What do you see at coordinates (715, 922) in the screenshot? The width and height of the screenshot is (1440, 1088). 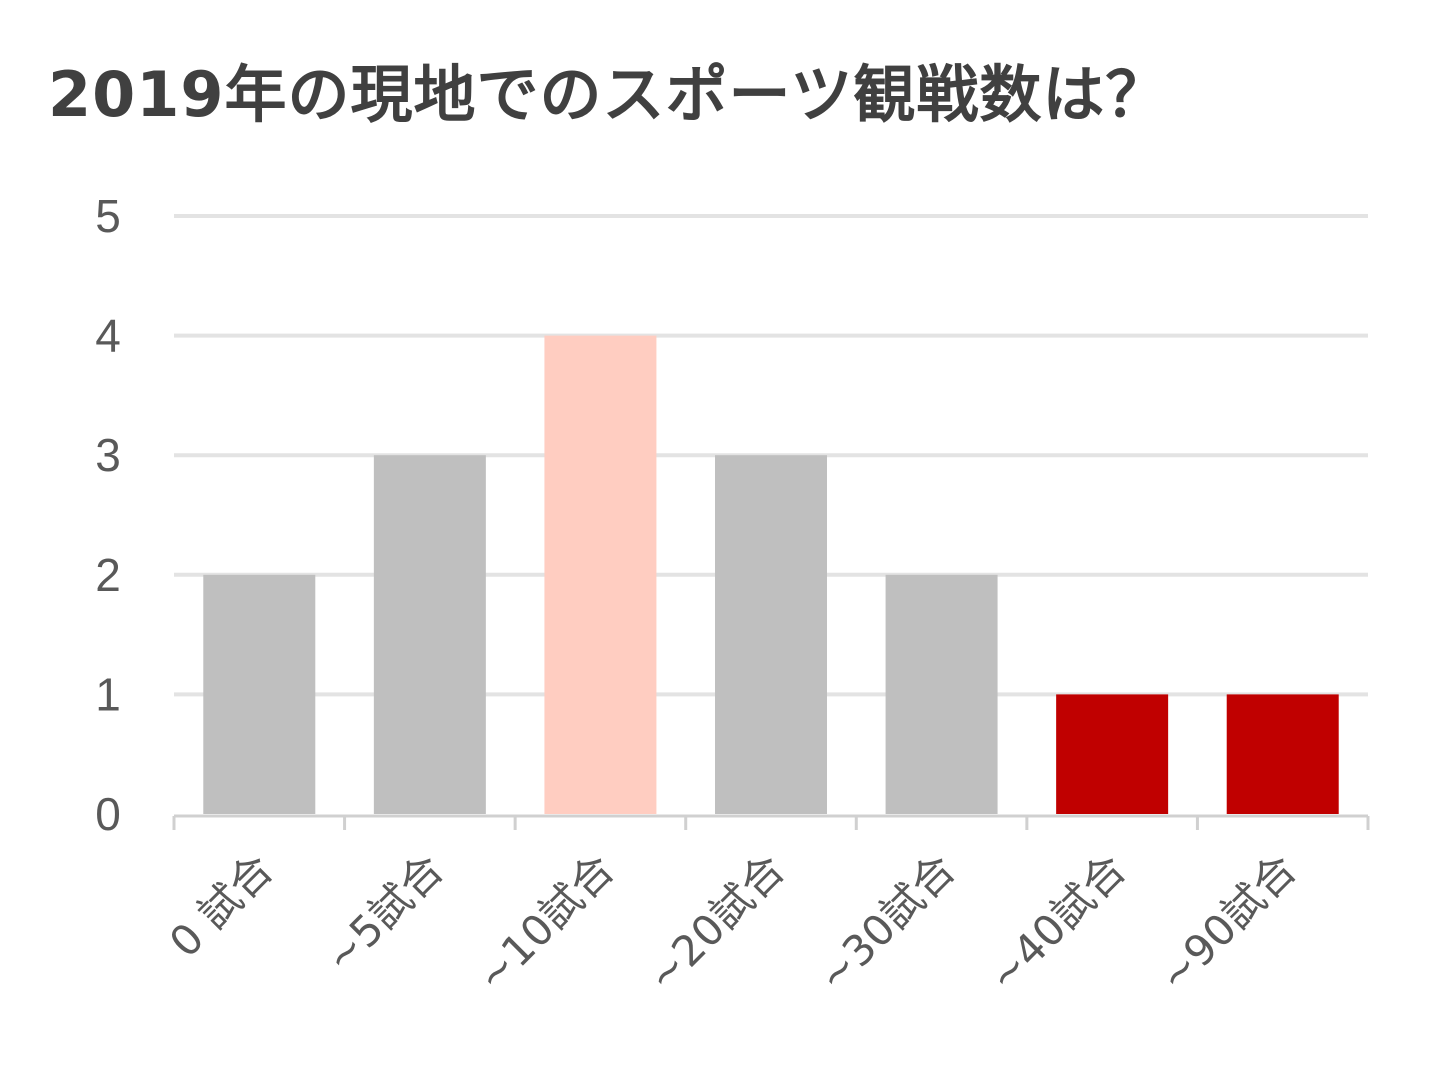 I see `x-tick-label: ~20試合` at bounding box center [715, 922].